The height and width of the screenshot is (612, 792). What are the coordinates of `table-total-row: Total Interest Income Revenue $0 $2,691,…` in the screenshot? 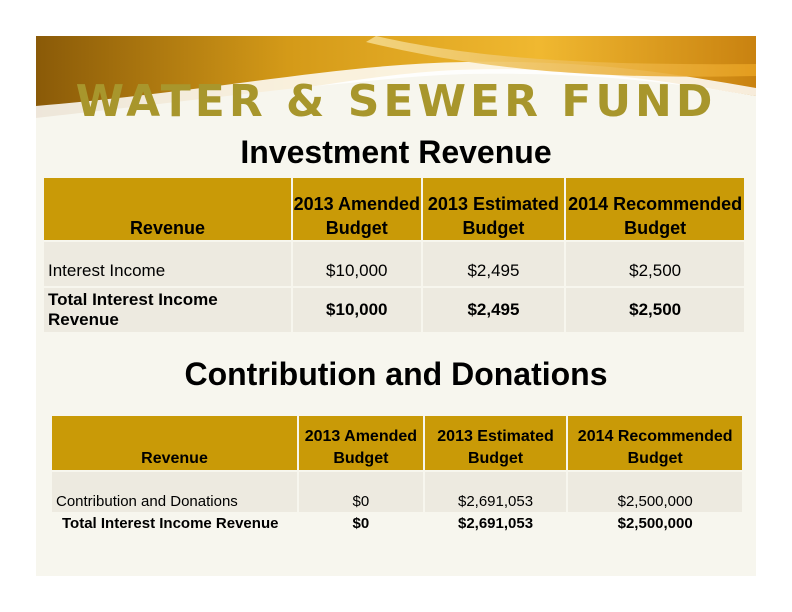 It's located at (396, 523).